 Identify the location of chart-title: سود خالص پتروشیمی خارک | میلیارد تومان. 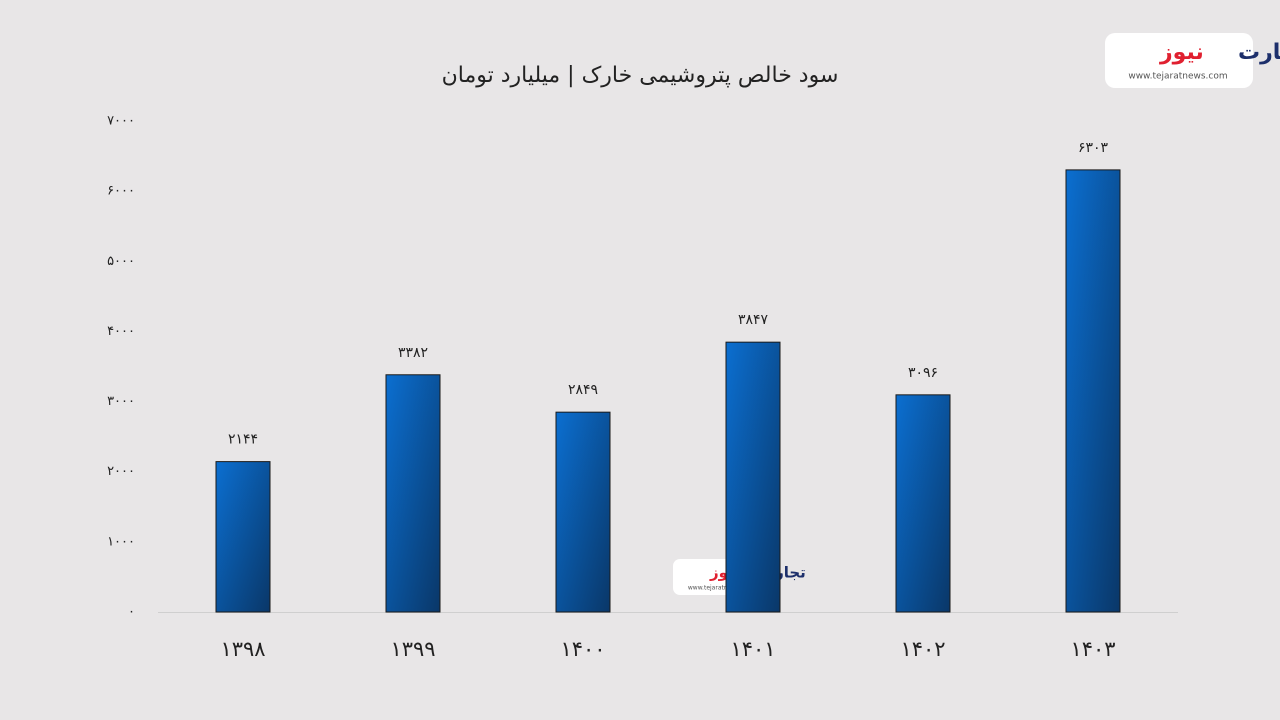
(640, 75).